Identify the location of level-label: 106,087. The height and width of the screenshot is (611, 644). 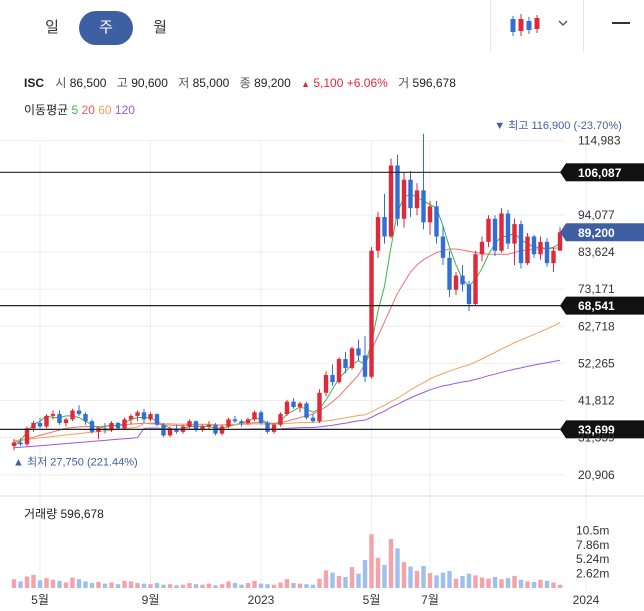
(600, 173).